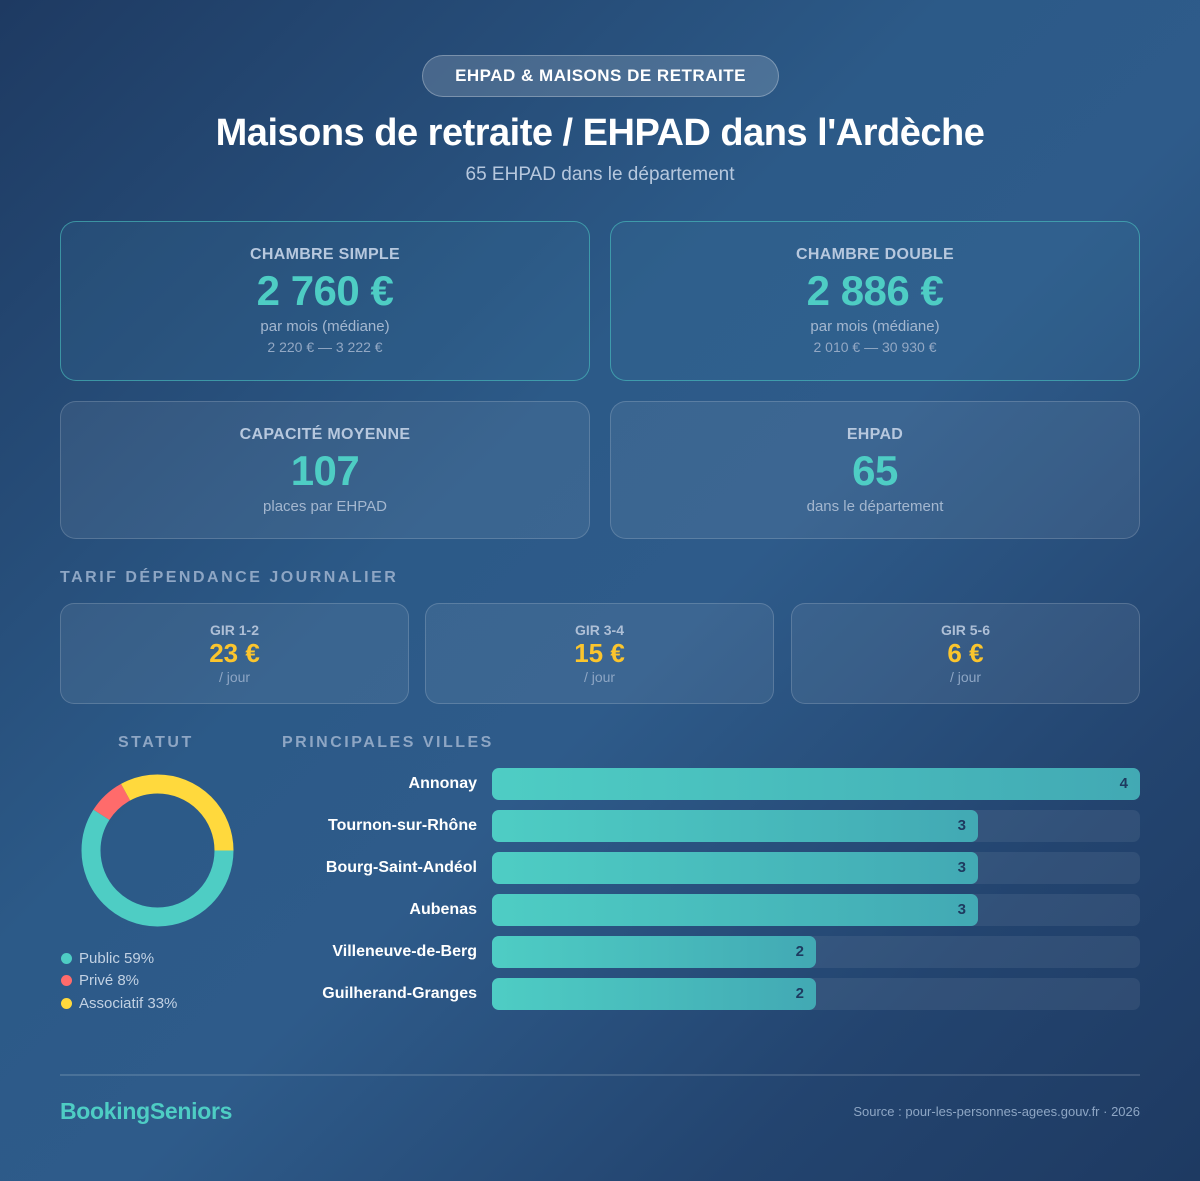  I want to click on stat-value: 107, so click(325, 470).